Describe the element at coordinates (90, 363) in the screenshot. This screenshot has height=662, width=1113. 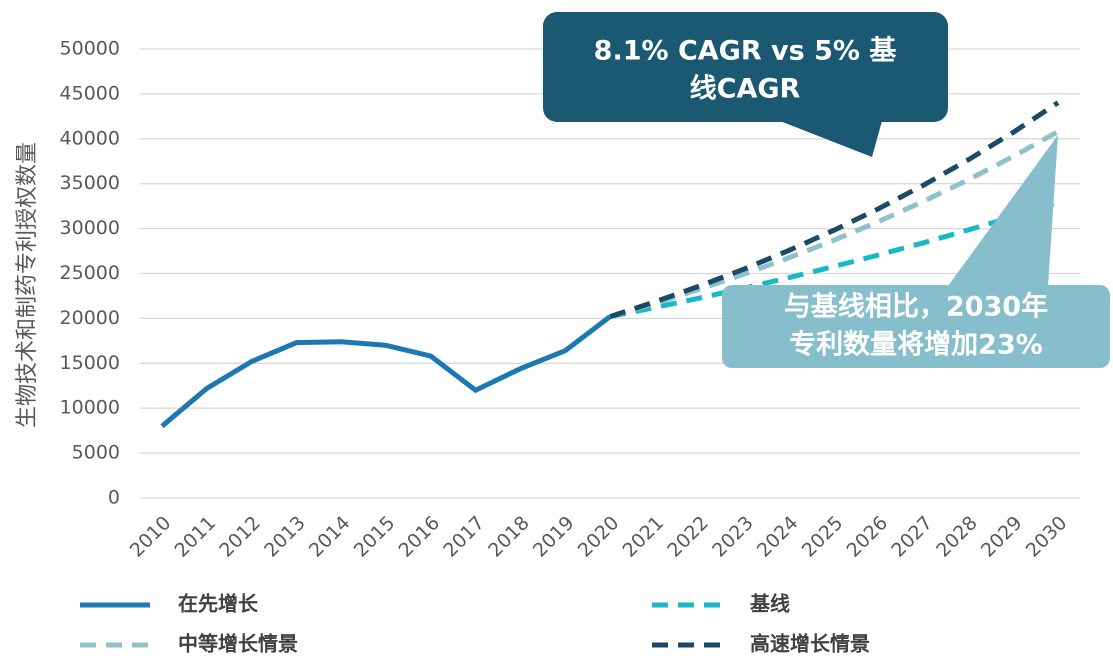
I see `y-tick-label: 15000` at that location.